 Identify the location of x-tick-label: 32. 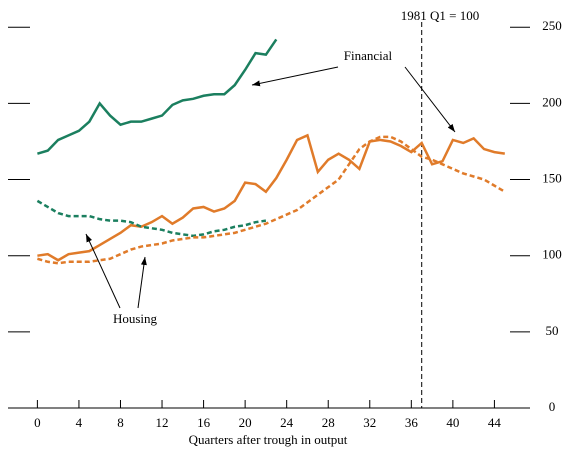
(369, 422).